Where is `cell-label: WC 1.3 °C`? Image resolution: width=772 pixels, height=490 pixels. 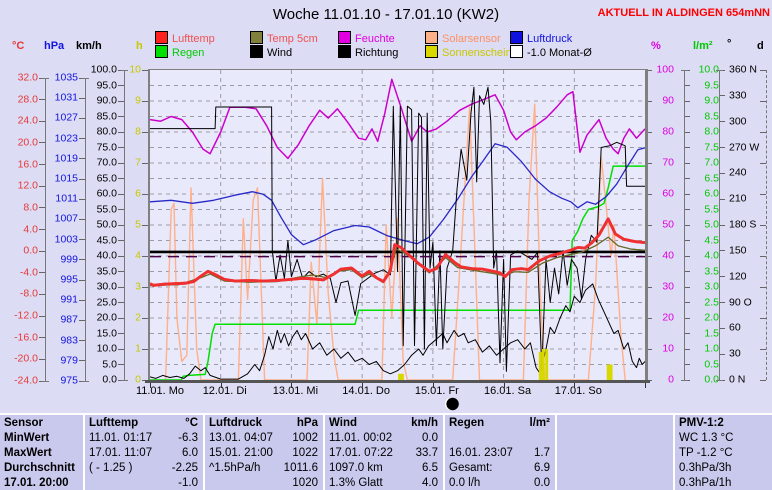
cell-label: WC 1.3 °C is located at coordinates (706, 437).